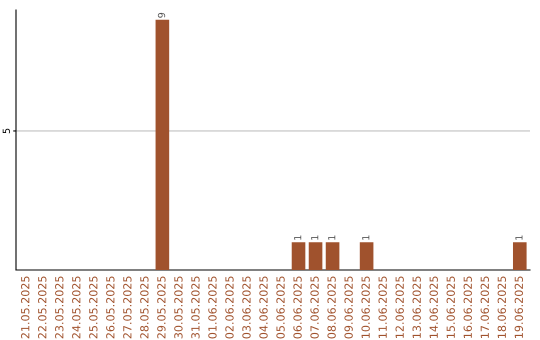  What do you see at coordinates (450, 307) in the screenshot?
I see `x-tick-label: 15.06.2025` at bounding box center [450, 307].